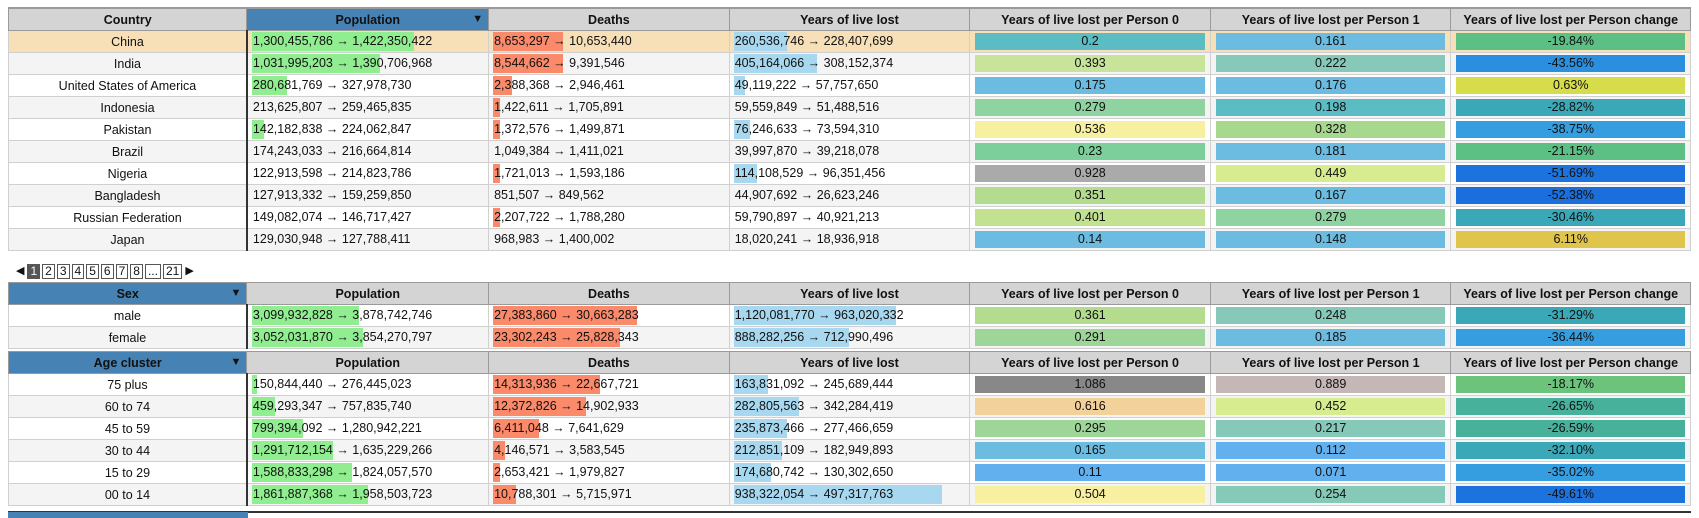 The height and width of the screenshot is (518, 1699). What do you see at coordinates (1570, 151) in the screenshot?
I see `chg-cell: -21.15%` at bounding box center [1570, 151].